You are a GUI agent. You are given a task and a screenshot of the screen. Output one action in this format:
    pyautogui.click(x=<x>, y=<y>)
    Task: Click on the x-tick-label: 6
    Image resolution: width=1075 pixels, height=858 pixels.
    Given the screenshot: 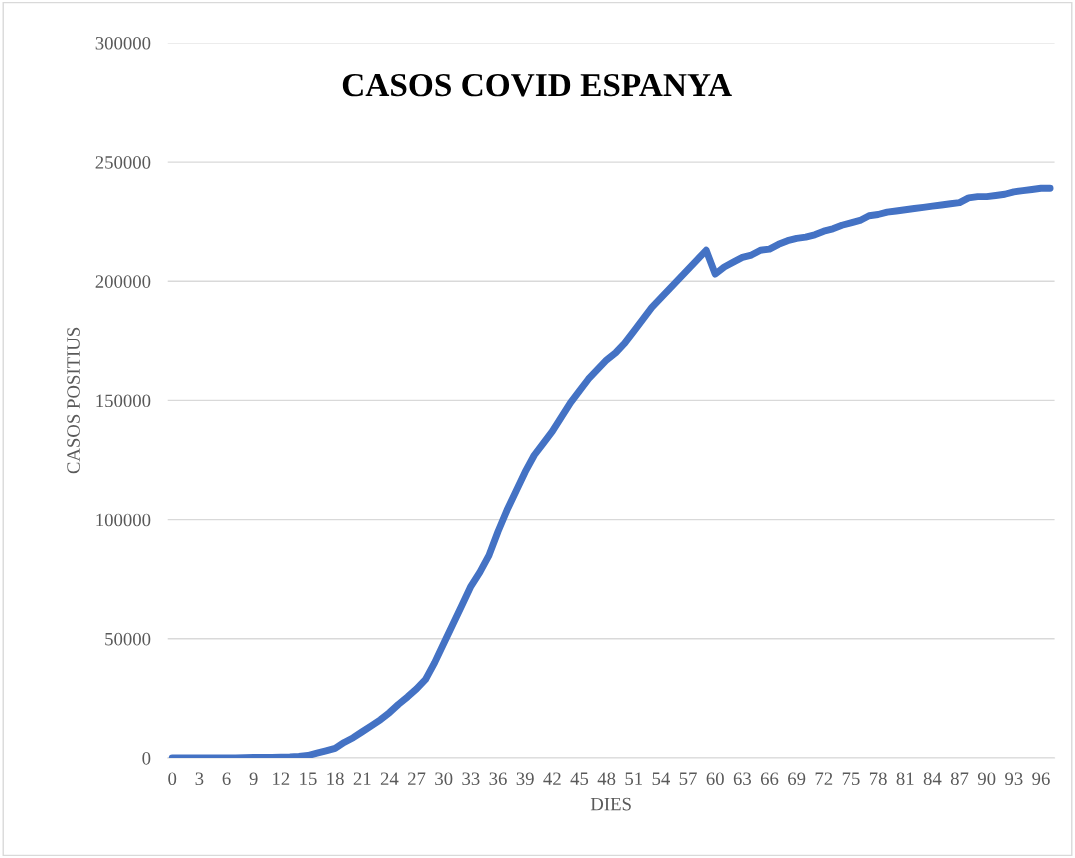 What is the action you would take?
    pyautogui.click(x=226, y=779)
    